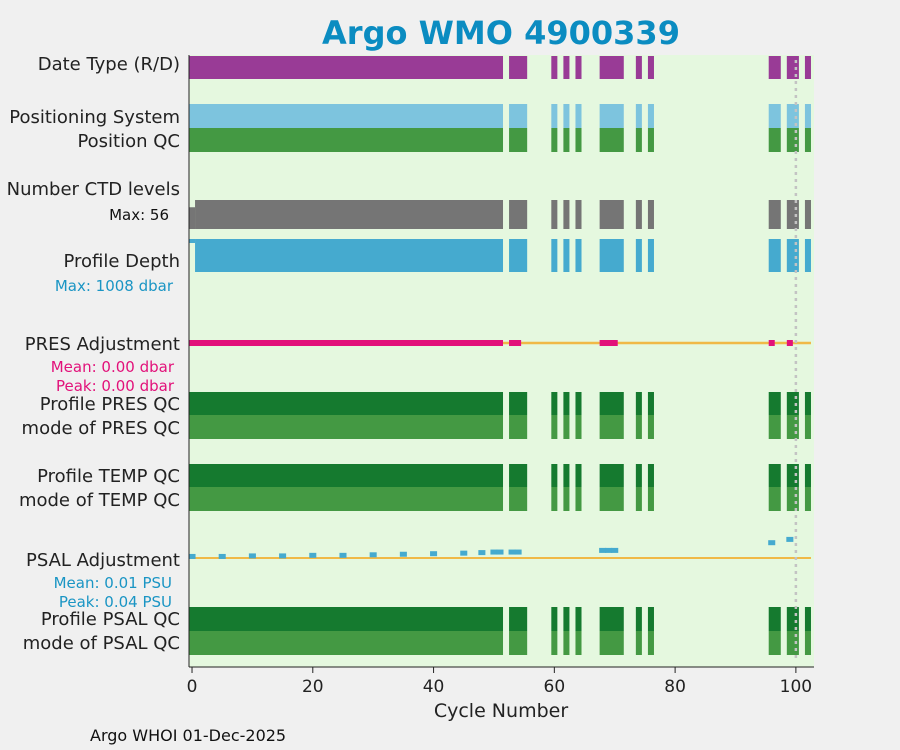  Describe the element at coordinates (103, 560) in the screenshot. I see `row-label-psal-adjustment: PSAL Adjustment` at that location.